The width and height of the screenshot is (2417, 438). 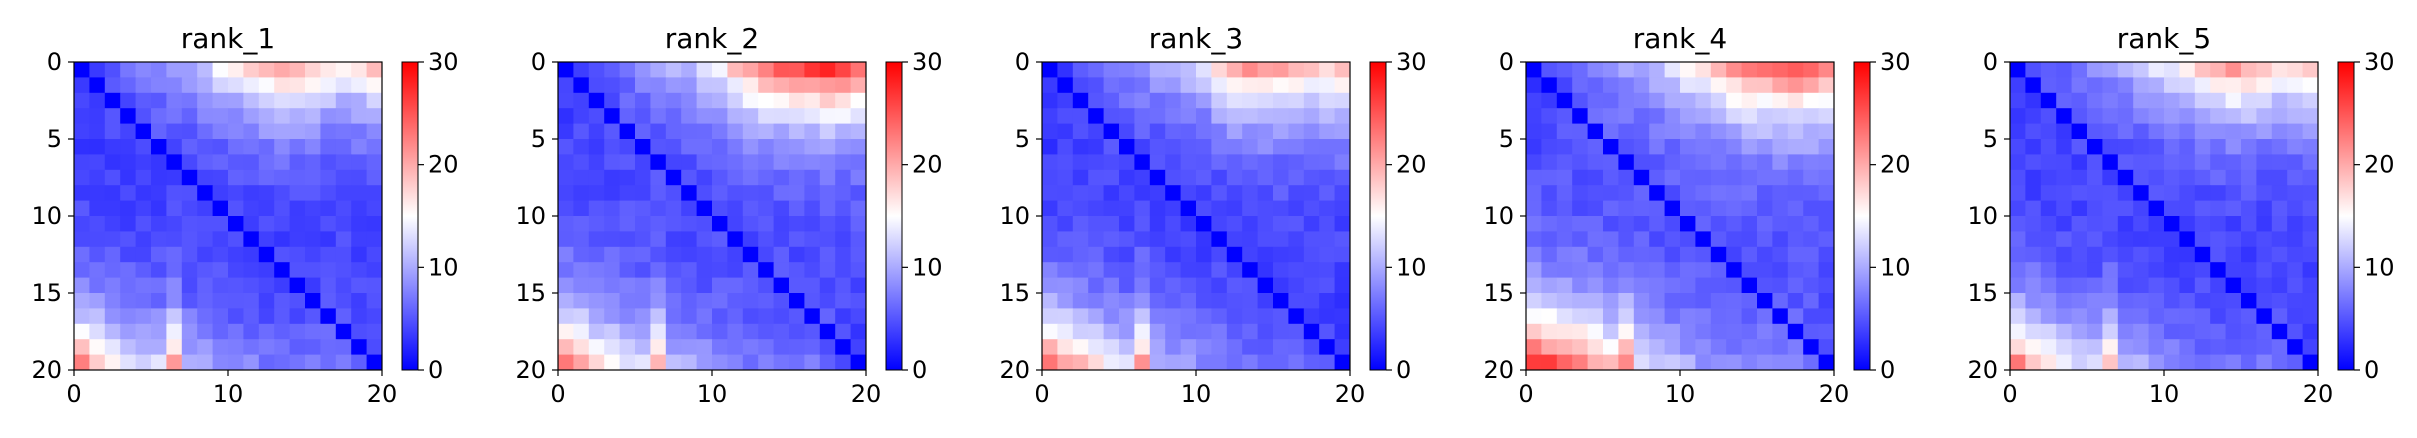 What do you see at coordinates (443, 62) in the screenshot?
I see `colorbar-tick-label: 30` at bounding box center [443, 62].